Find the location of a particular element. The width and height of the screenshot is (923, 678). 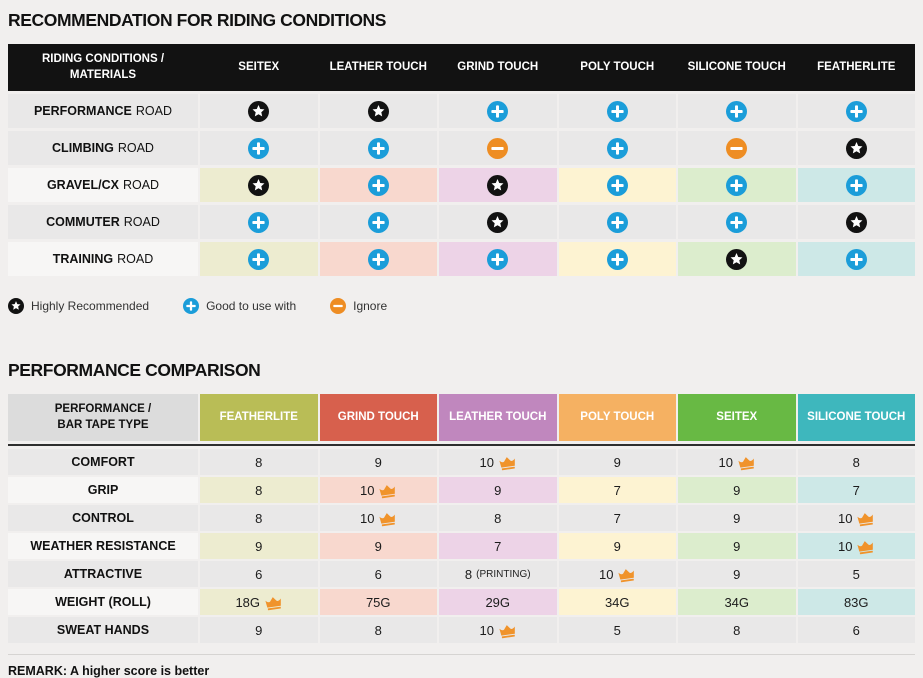

performance-row-label: CONTROL is located at coordinates (103, 518).